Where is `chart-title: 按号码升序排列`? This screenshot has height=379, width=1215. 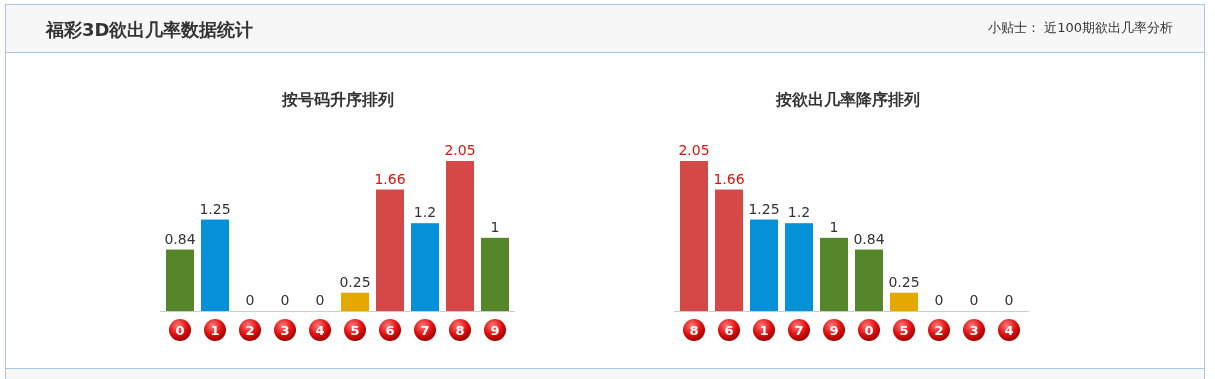
chart-title: 按号码升序排列 is located at coordinates (337, 99).